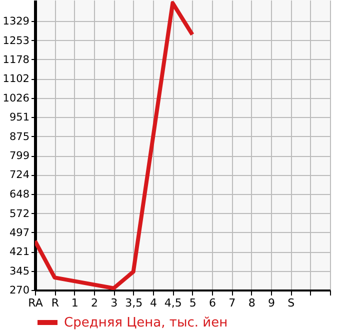 The height and width of the screenshot is (335, 345). Describe the element at coordinates (36, 303) in the screenshot. I see `x-tick-label: RA` at that location.